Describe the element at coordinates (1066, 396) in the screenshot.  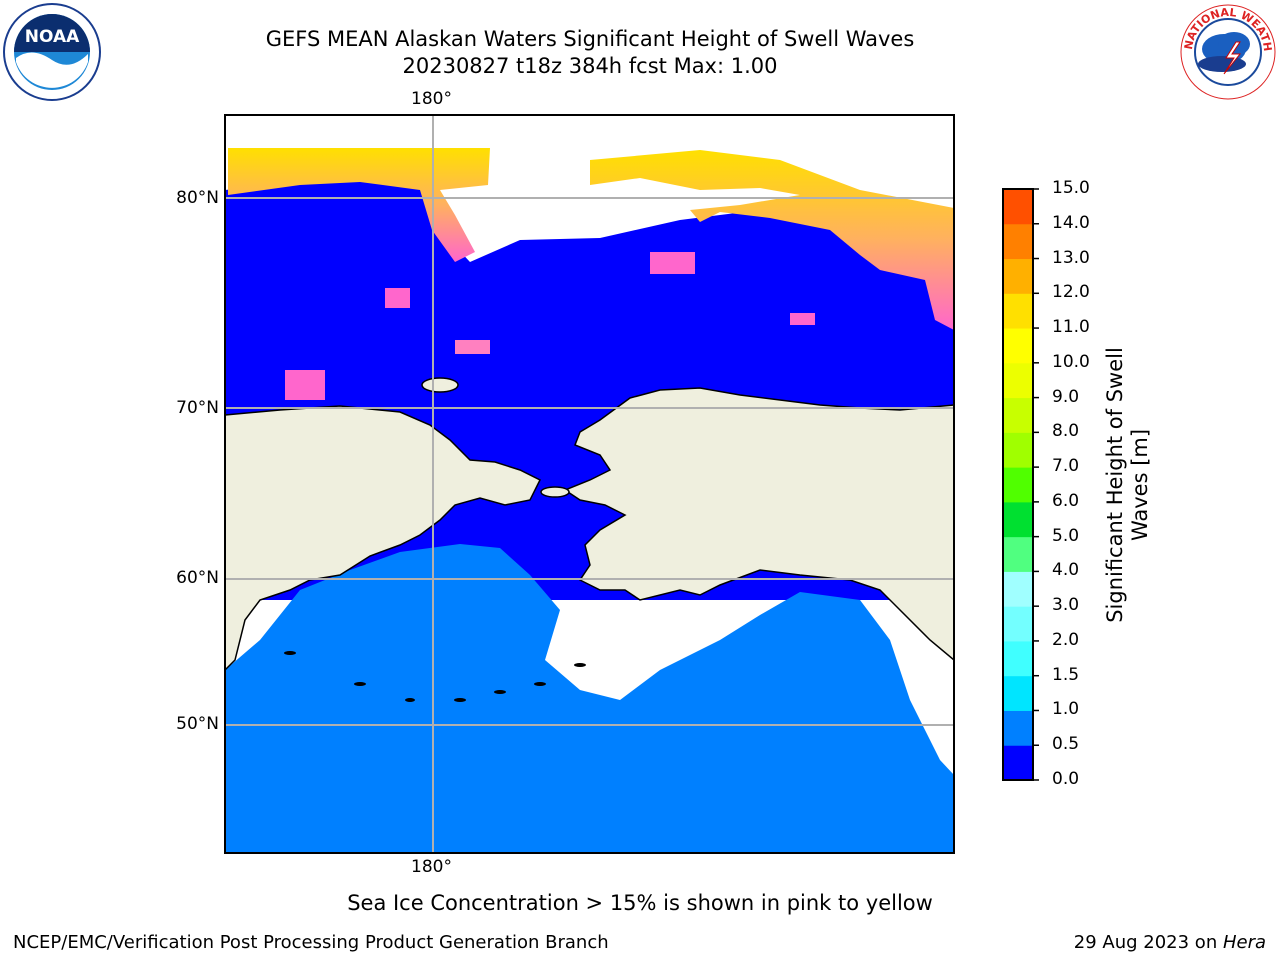
I see `colorbar-tick-label: 9.0` at that location.